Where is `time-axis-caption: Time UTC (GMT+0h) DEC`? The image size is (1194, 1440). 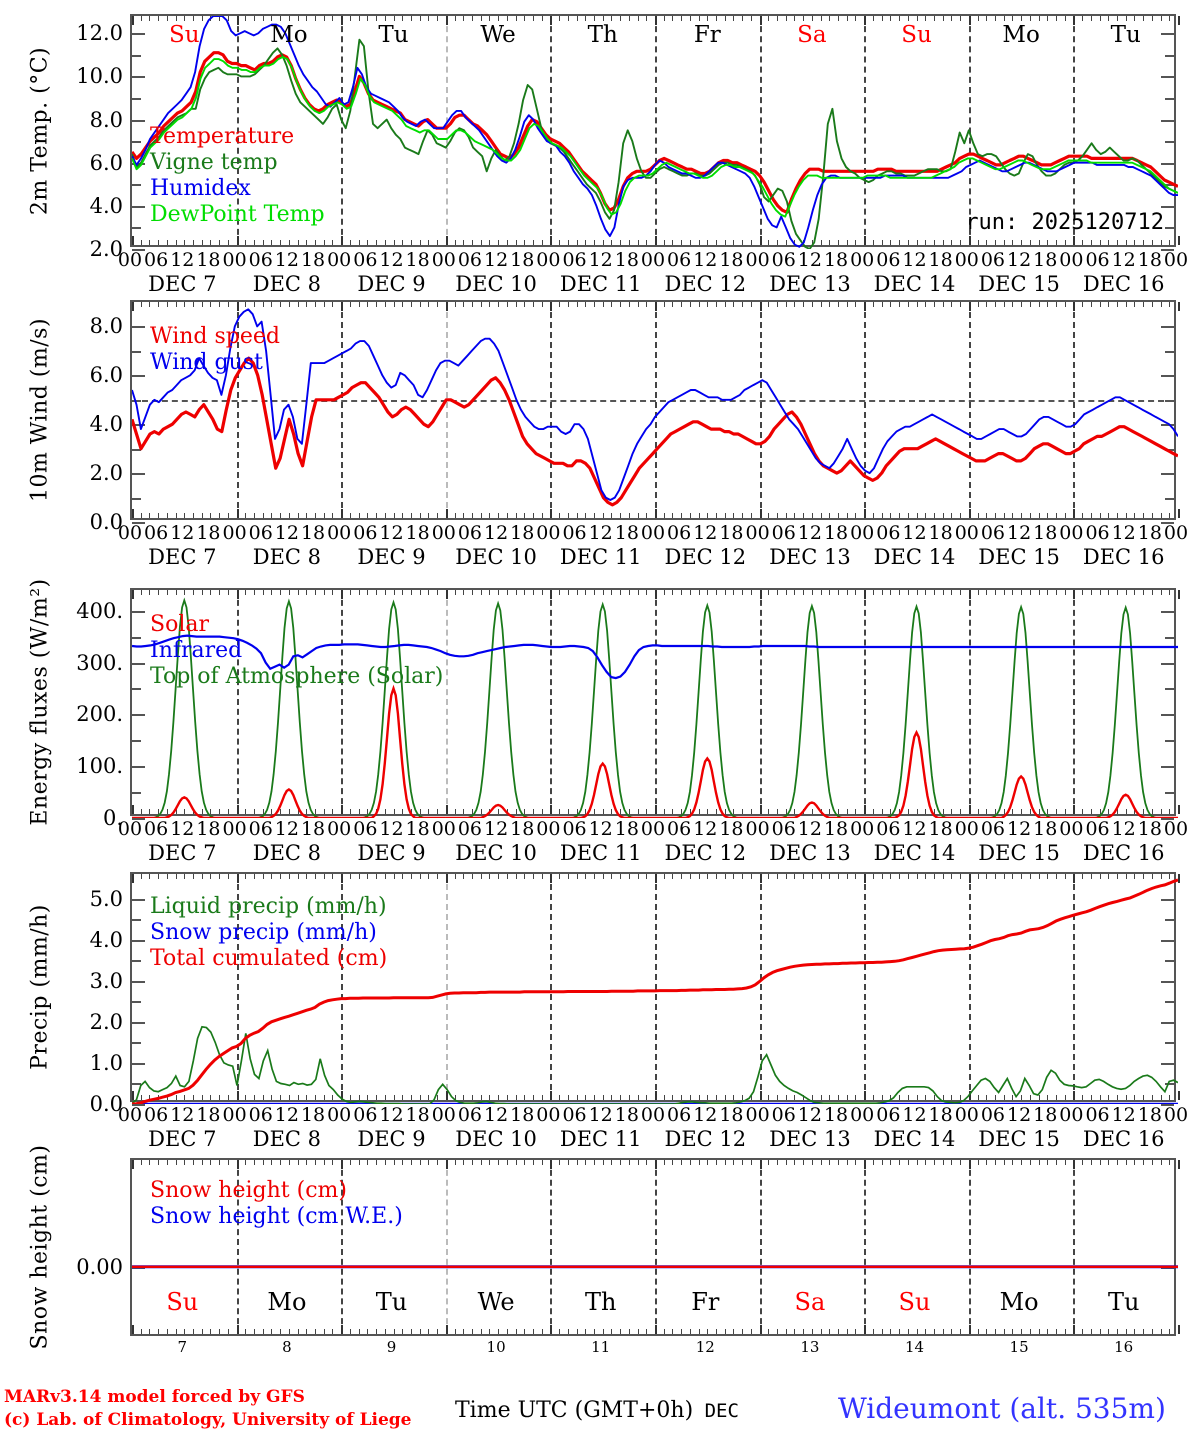
time-axis-caption: Time UTC (GMT+0h) DEC is located at coordinates (597, 1410).